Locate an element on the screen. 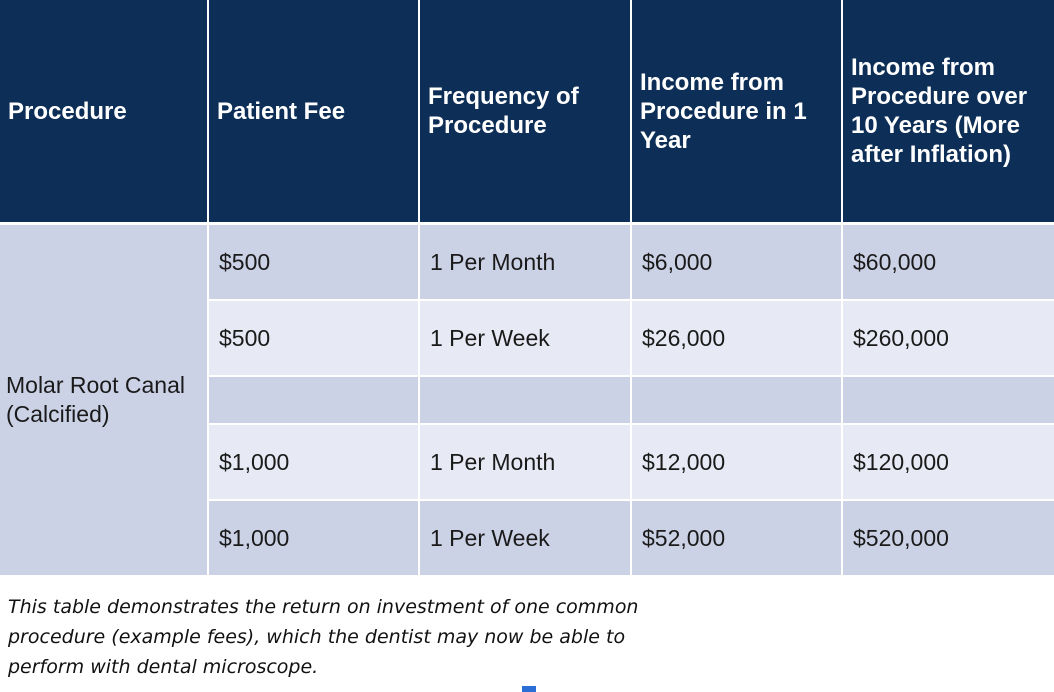 The image size is (1054, 692). header-frequency: Frequency of Procedure is located at coordinates (525, 112).